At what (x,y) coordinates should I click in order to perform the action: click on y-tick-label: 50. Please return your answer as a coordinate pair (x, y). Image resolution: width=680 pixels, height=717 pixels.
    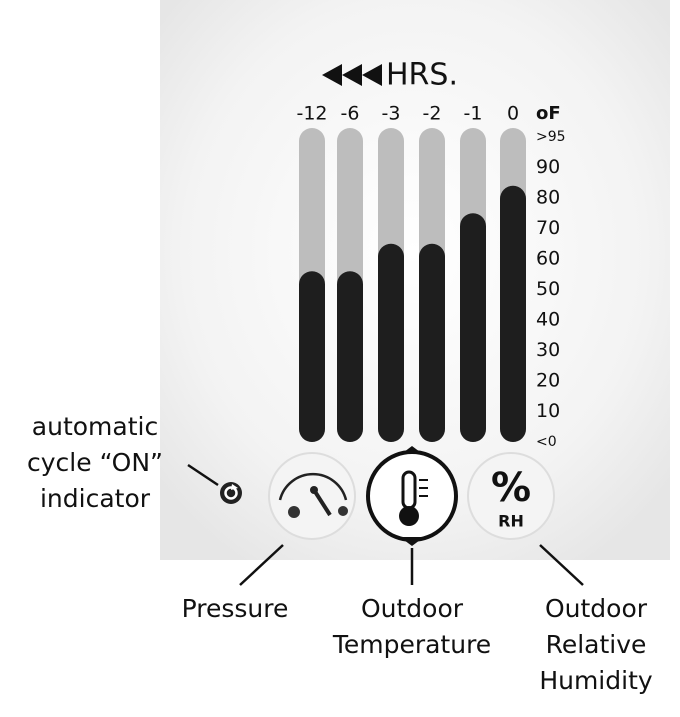
    Looking at the image, I should click on (548, 289).